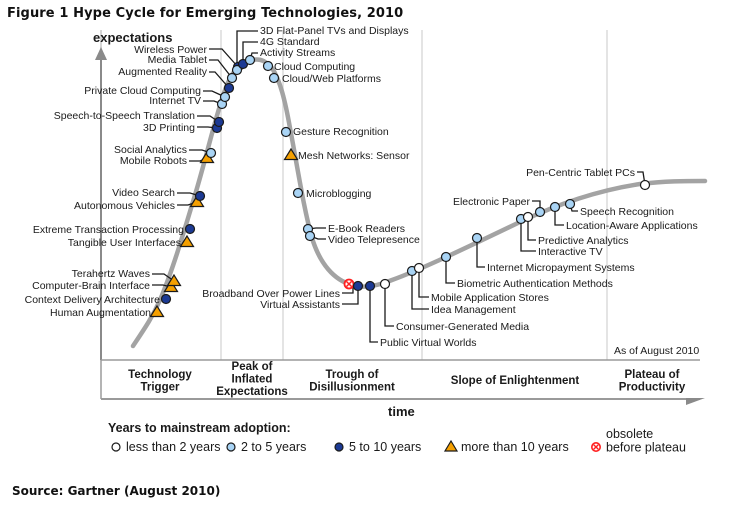  What do you see at coordinates (490, 298) in the screenshot?
I see `tech-label-mobile-application-stores: Mobile Application Stores` at bounding box center [490, 298].